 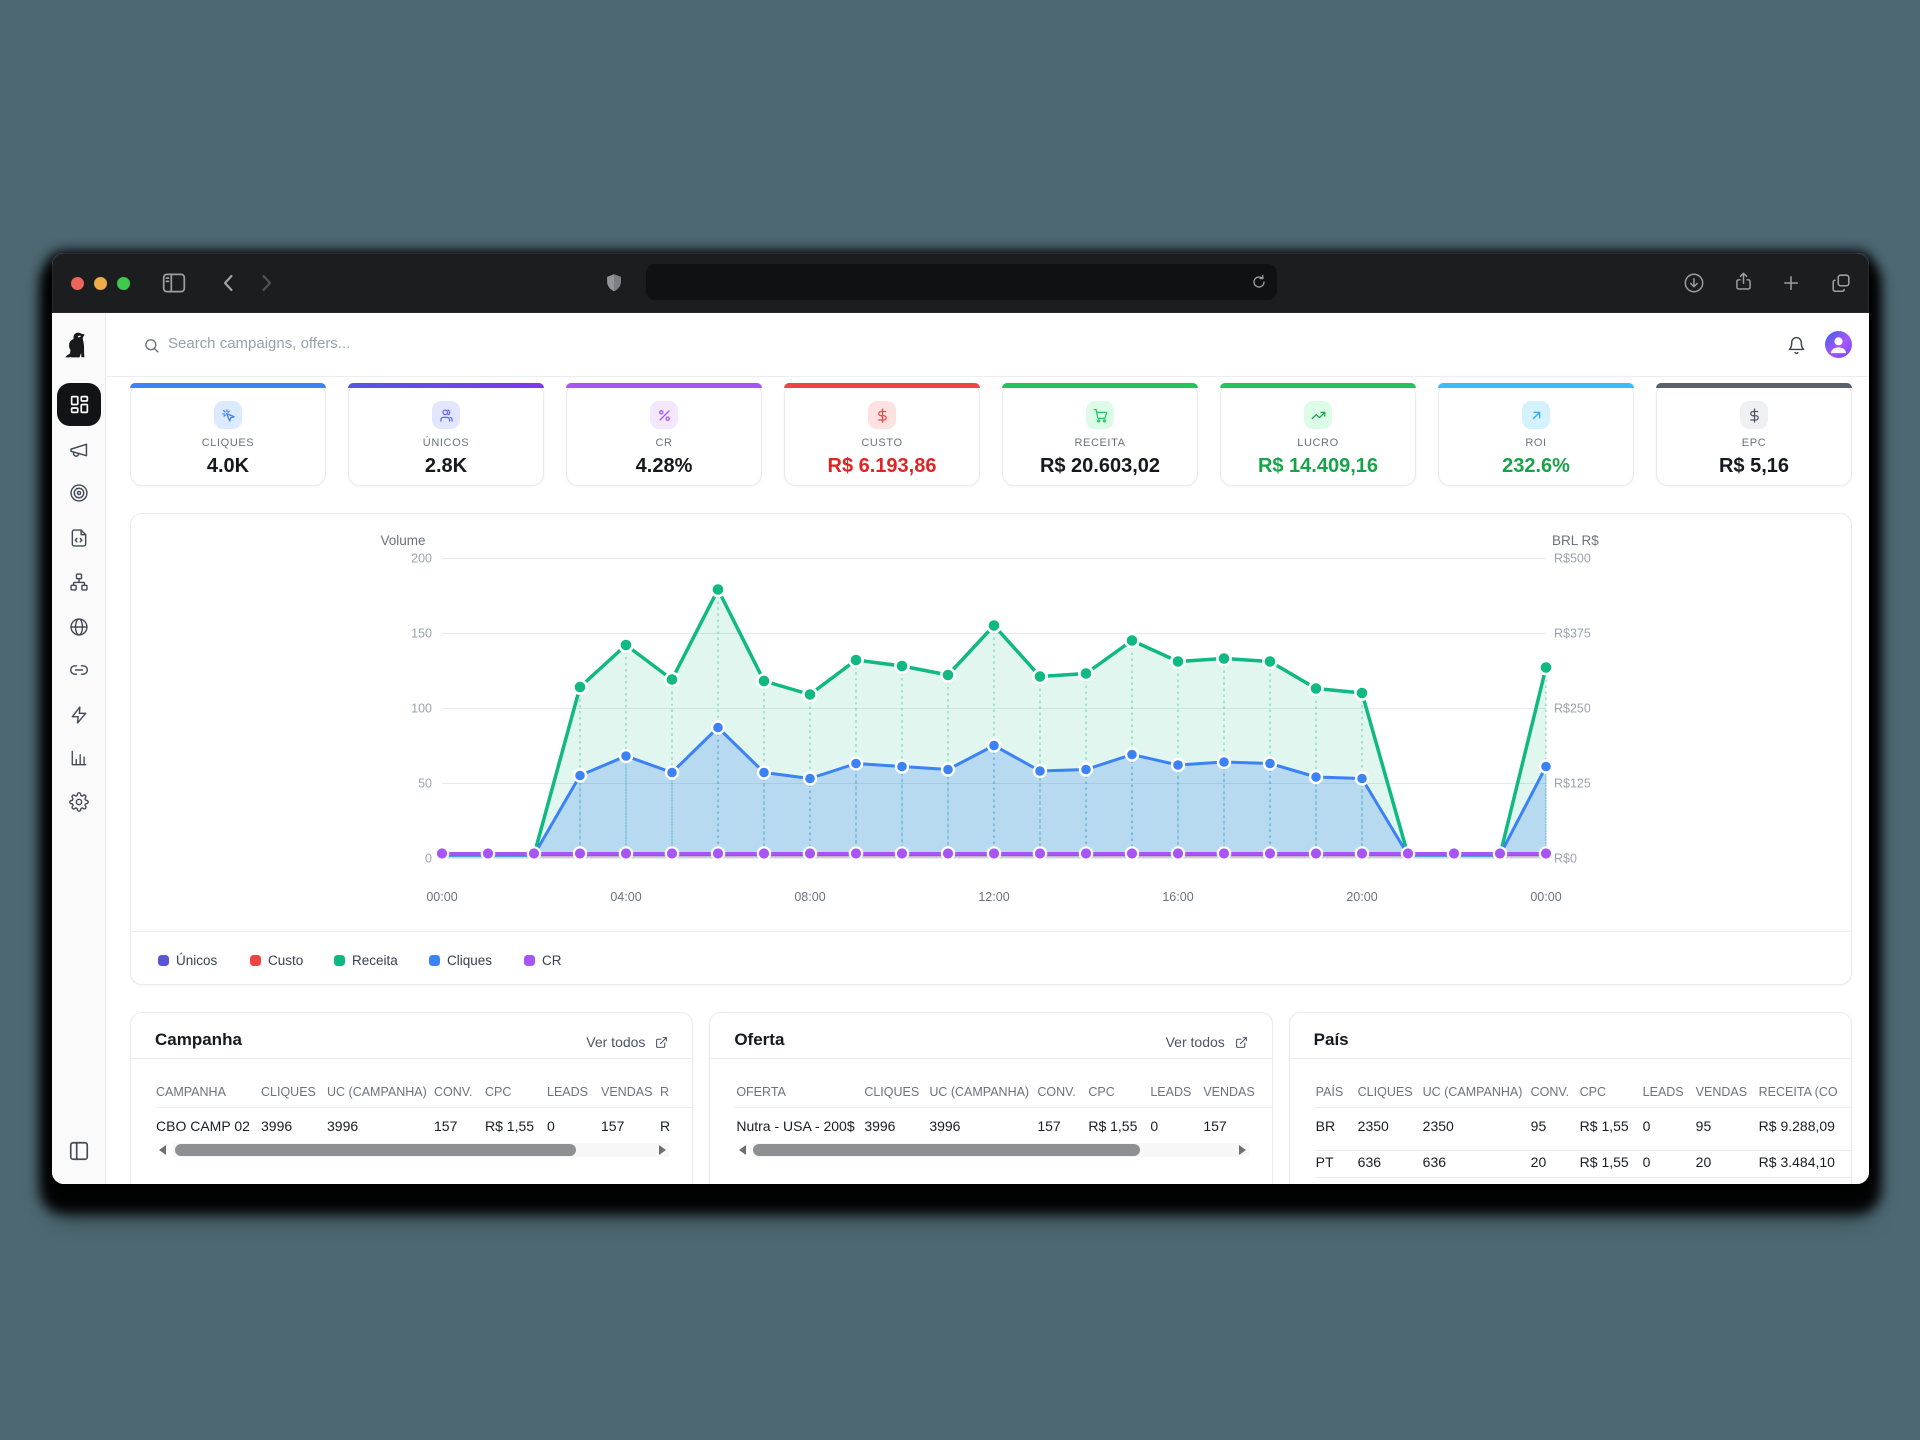 I want to click on svg-text: BRL R$, so click(x=1575, y=540).